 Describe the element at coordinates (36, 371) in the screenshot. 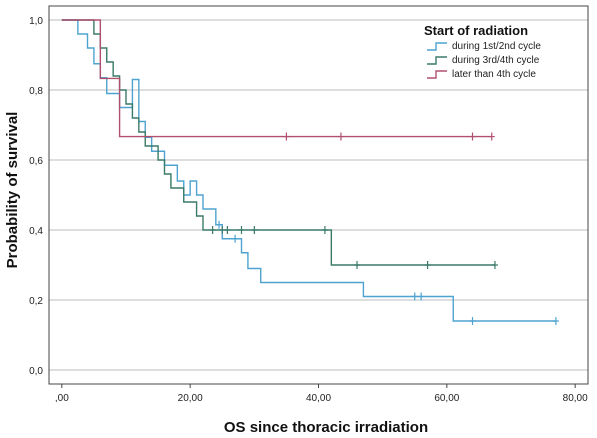

I see `y-tick-label: 0,0` at that location.